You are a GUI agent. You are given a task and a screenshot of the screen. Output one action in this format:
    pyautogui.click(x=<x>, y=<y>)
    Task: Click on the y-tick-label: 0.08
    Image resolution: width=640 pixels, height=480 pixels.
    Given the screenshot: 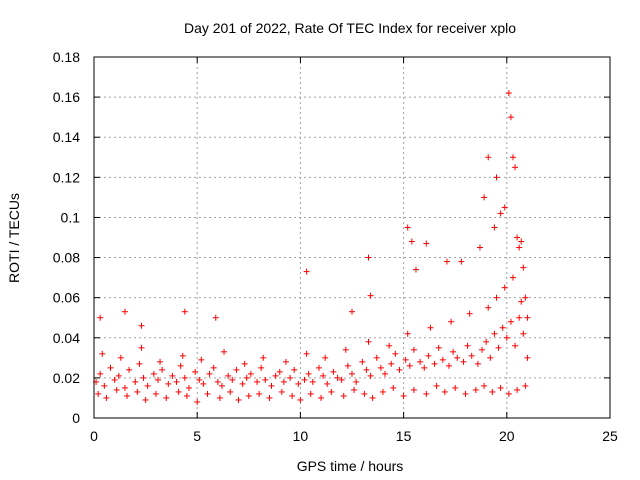 What is the action you would take?
    pyautogui.click(x=66, y=258)
    